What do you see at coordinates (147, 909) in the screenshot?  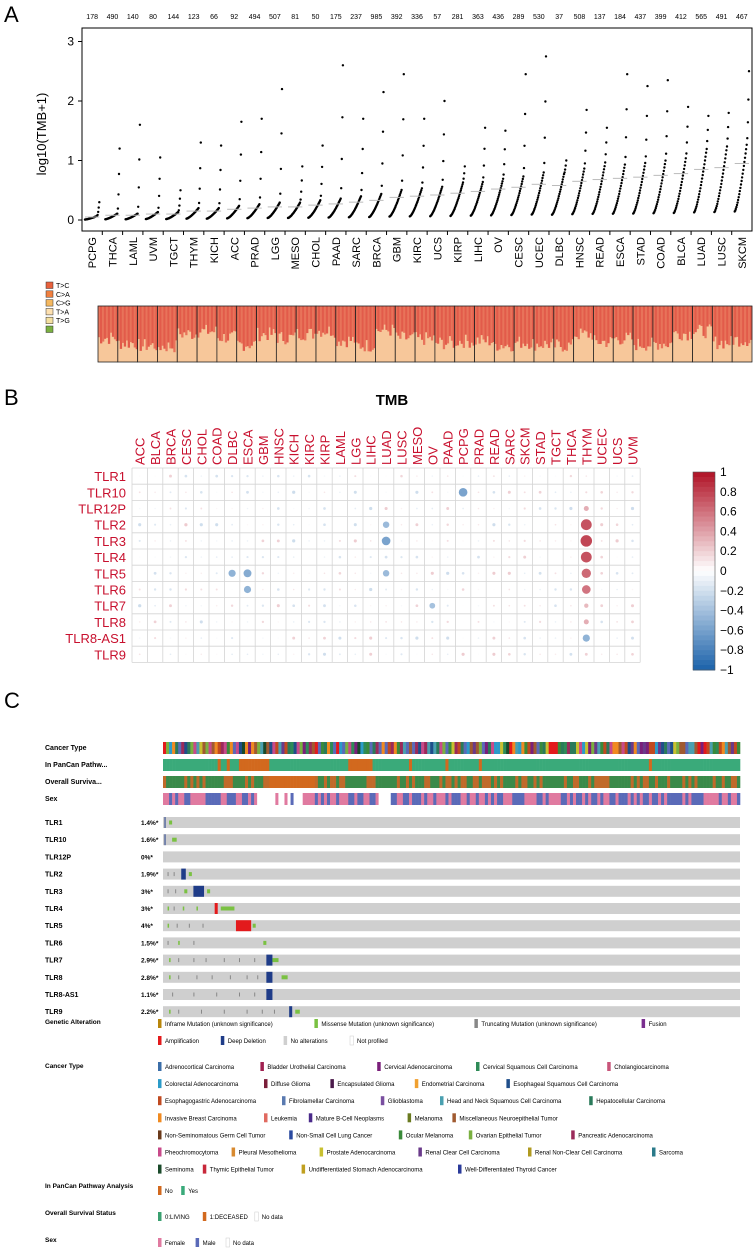 I see `alteration-percent: 3%*` at bounding box center [147, 909].